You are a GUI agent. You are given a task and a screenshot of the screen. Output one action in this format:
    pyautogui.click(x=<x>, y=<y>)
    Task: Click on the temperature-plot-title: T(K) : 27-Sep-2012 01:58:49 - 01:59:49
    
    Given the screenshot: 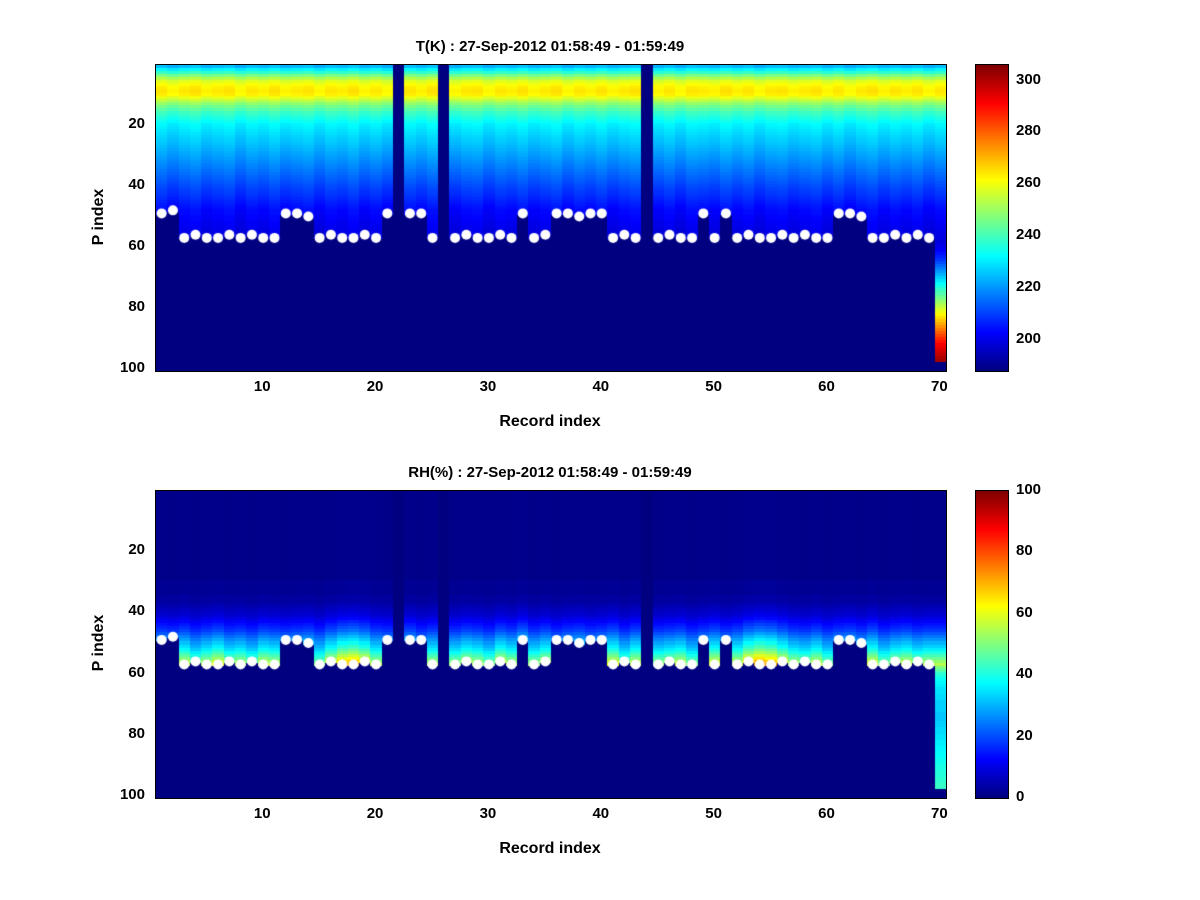 What is the action you would take?
    pyautogui.click(x=550, y=46)
    